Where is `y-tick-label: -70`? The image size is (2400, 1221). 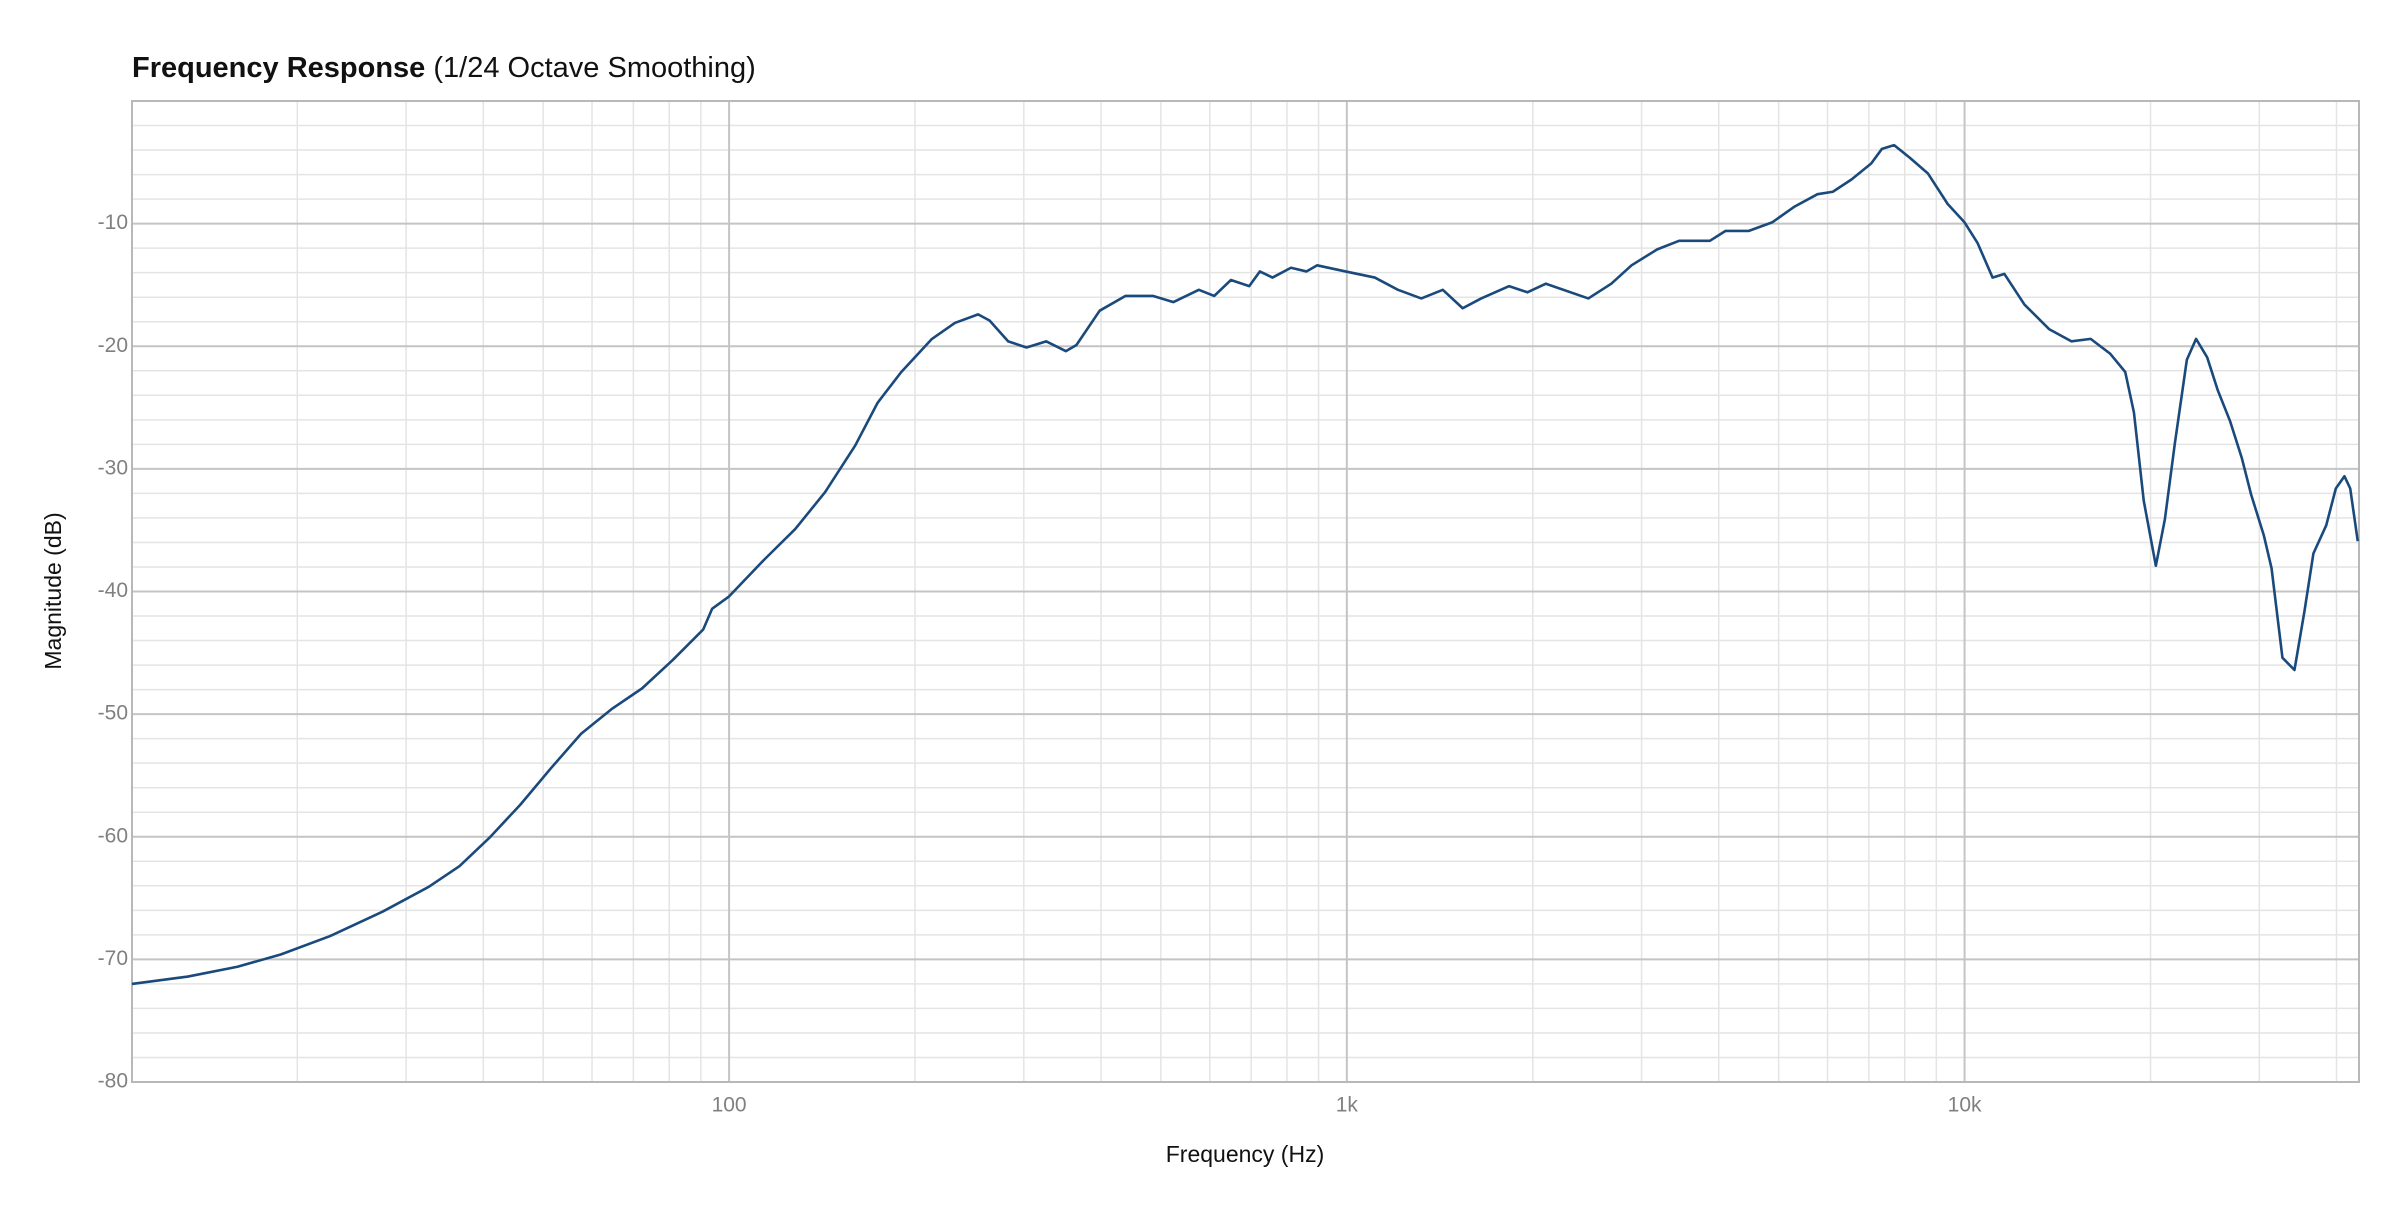 y-tick-label: -70 is located at coordinates (113, 958).